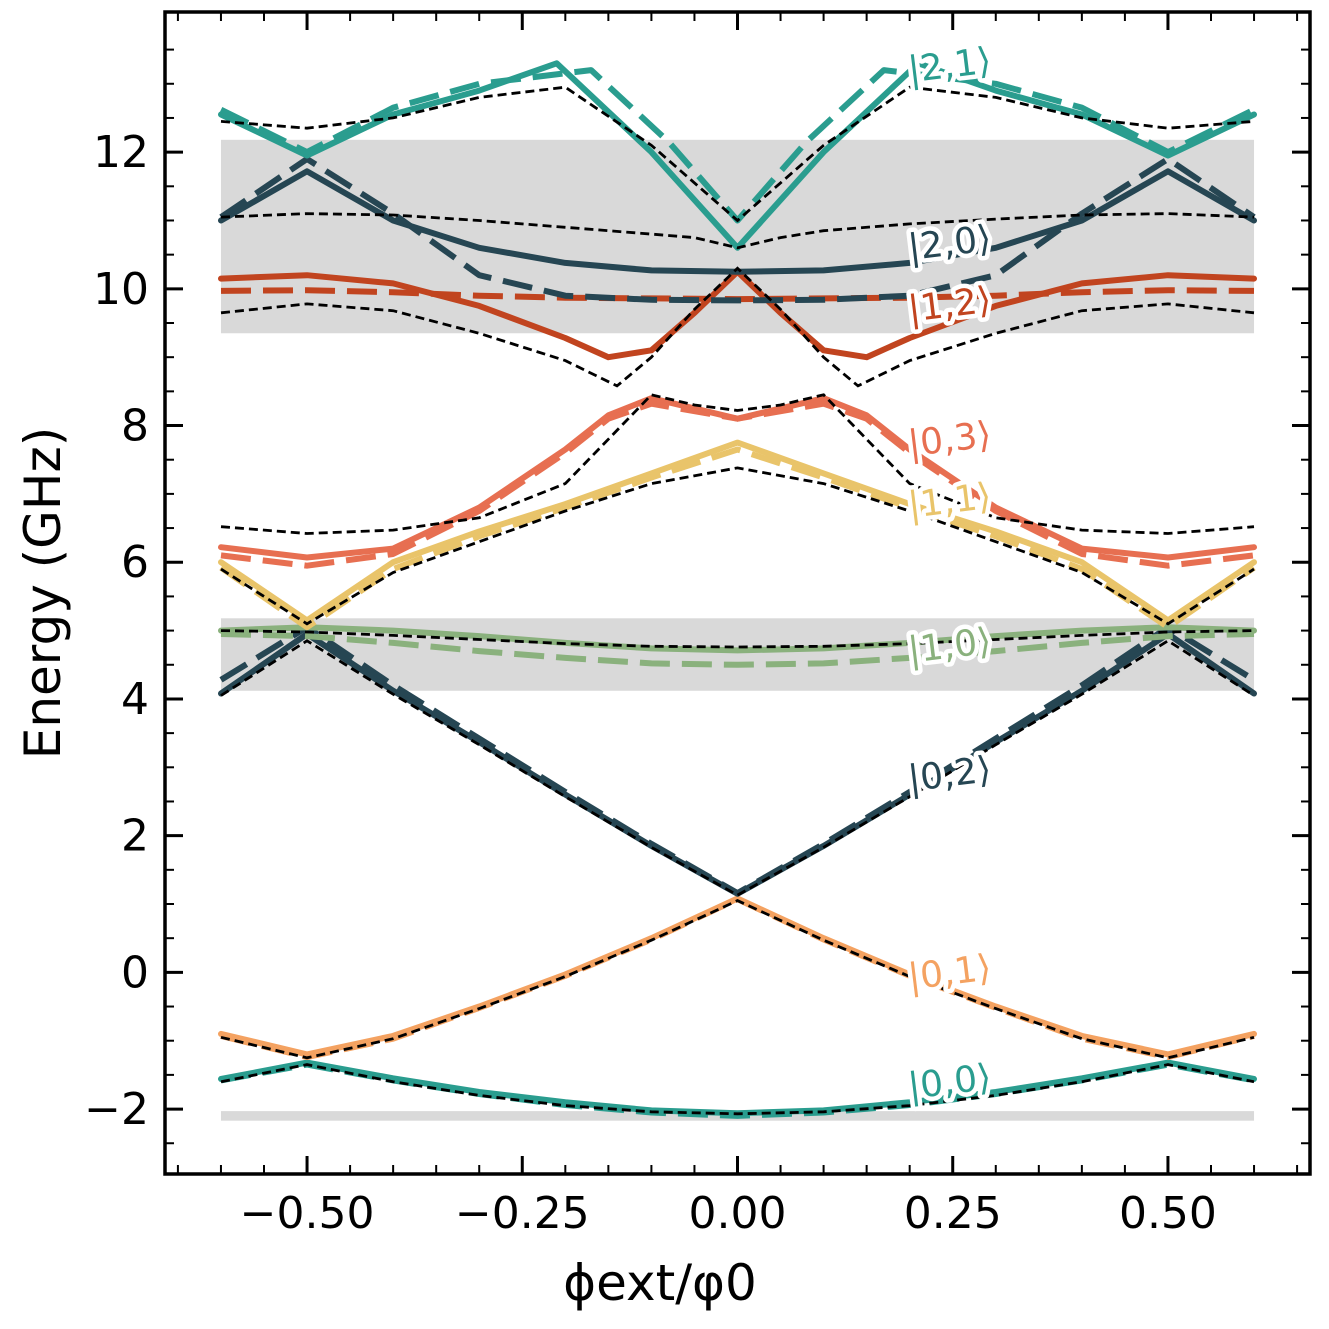 This screenshot has height=1329, width=1329. I want to click on y-tick-label: 10, so click(121, 289).